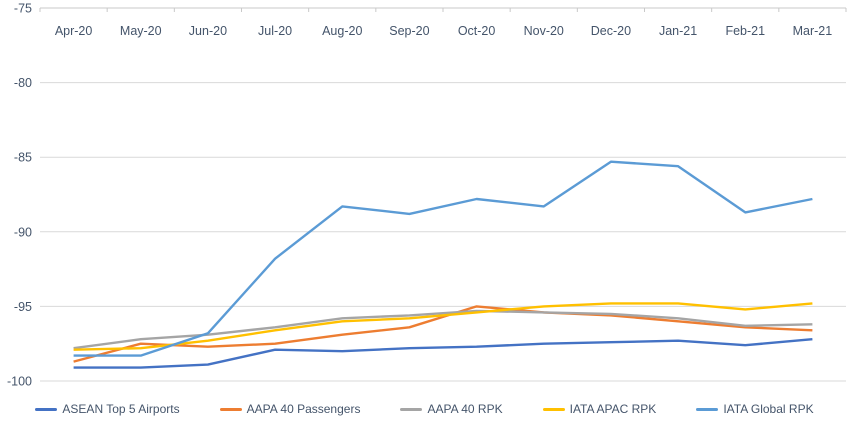  I want to click on legend-label: AAPA 40 RPK, so click(465, 409).